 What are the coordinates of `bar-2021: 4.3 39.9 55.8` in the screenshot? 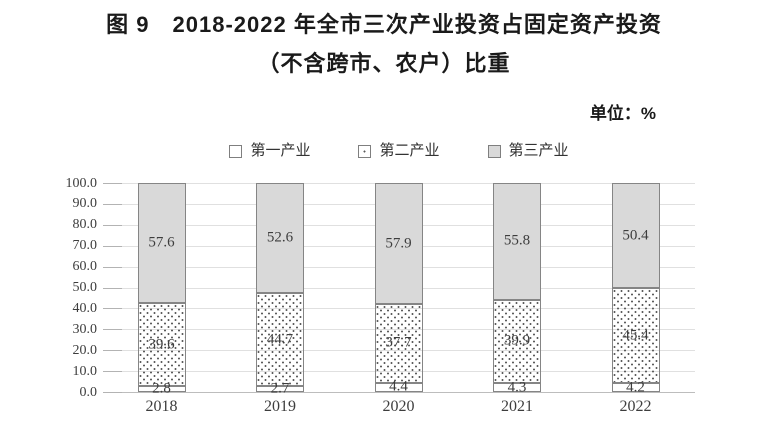 It's located at (517, 289).